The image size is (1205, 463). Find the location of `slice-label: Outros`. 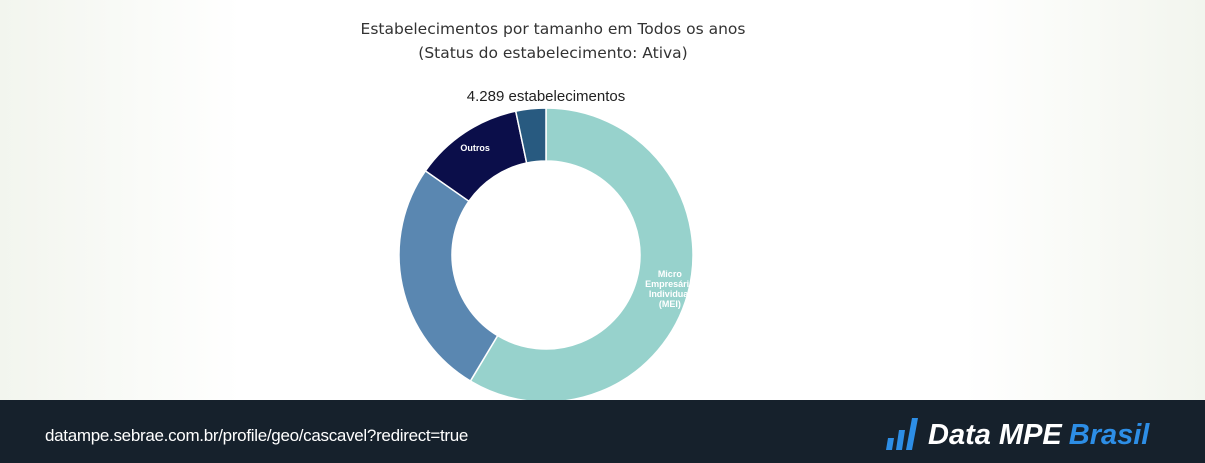

slice-label: Outros is located at coordinates (475, 147).